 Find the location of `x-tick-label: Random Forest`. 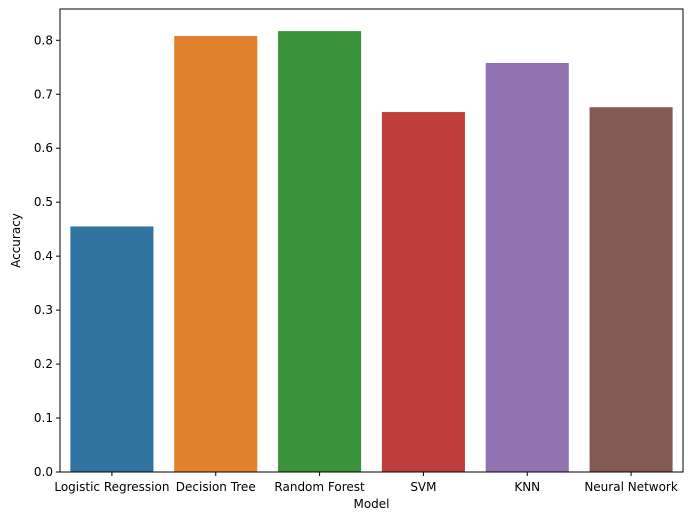

x-tick-label: Random Forest is located at coordinates (319, 487).